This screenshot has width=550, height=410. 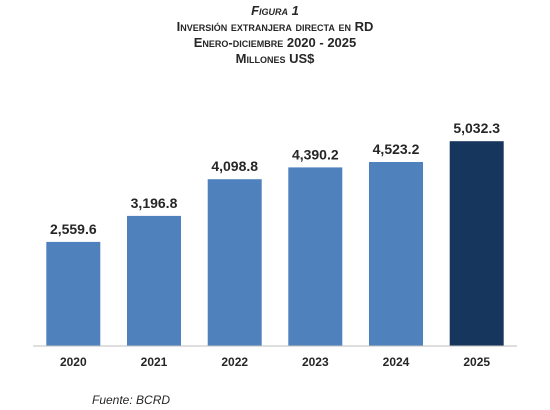 I want to click on data-label-2023: 4,390.2, so click(x=315, y=154).